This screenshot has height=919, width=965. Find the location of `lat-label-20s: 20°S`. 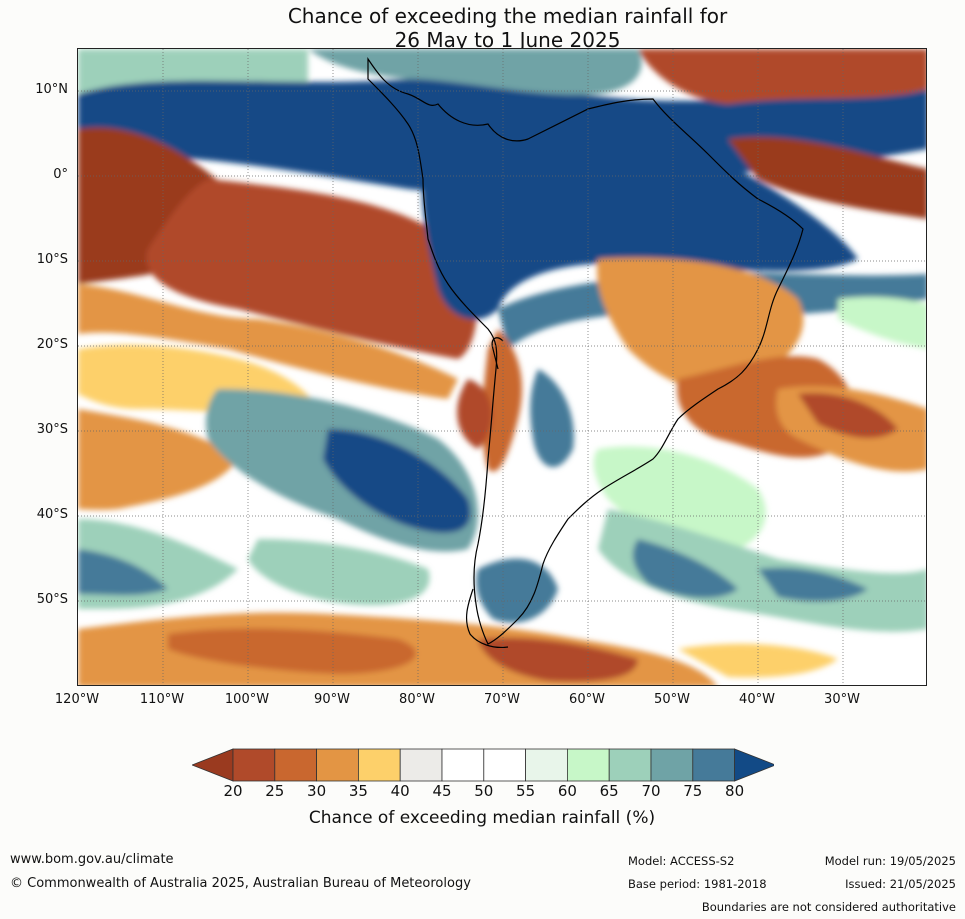

lat-label-20s: 20°S is located at coordinates (52, 344).